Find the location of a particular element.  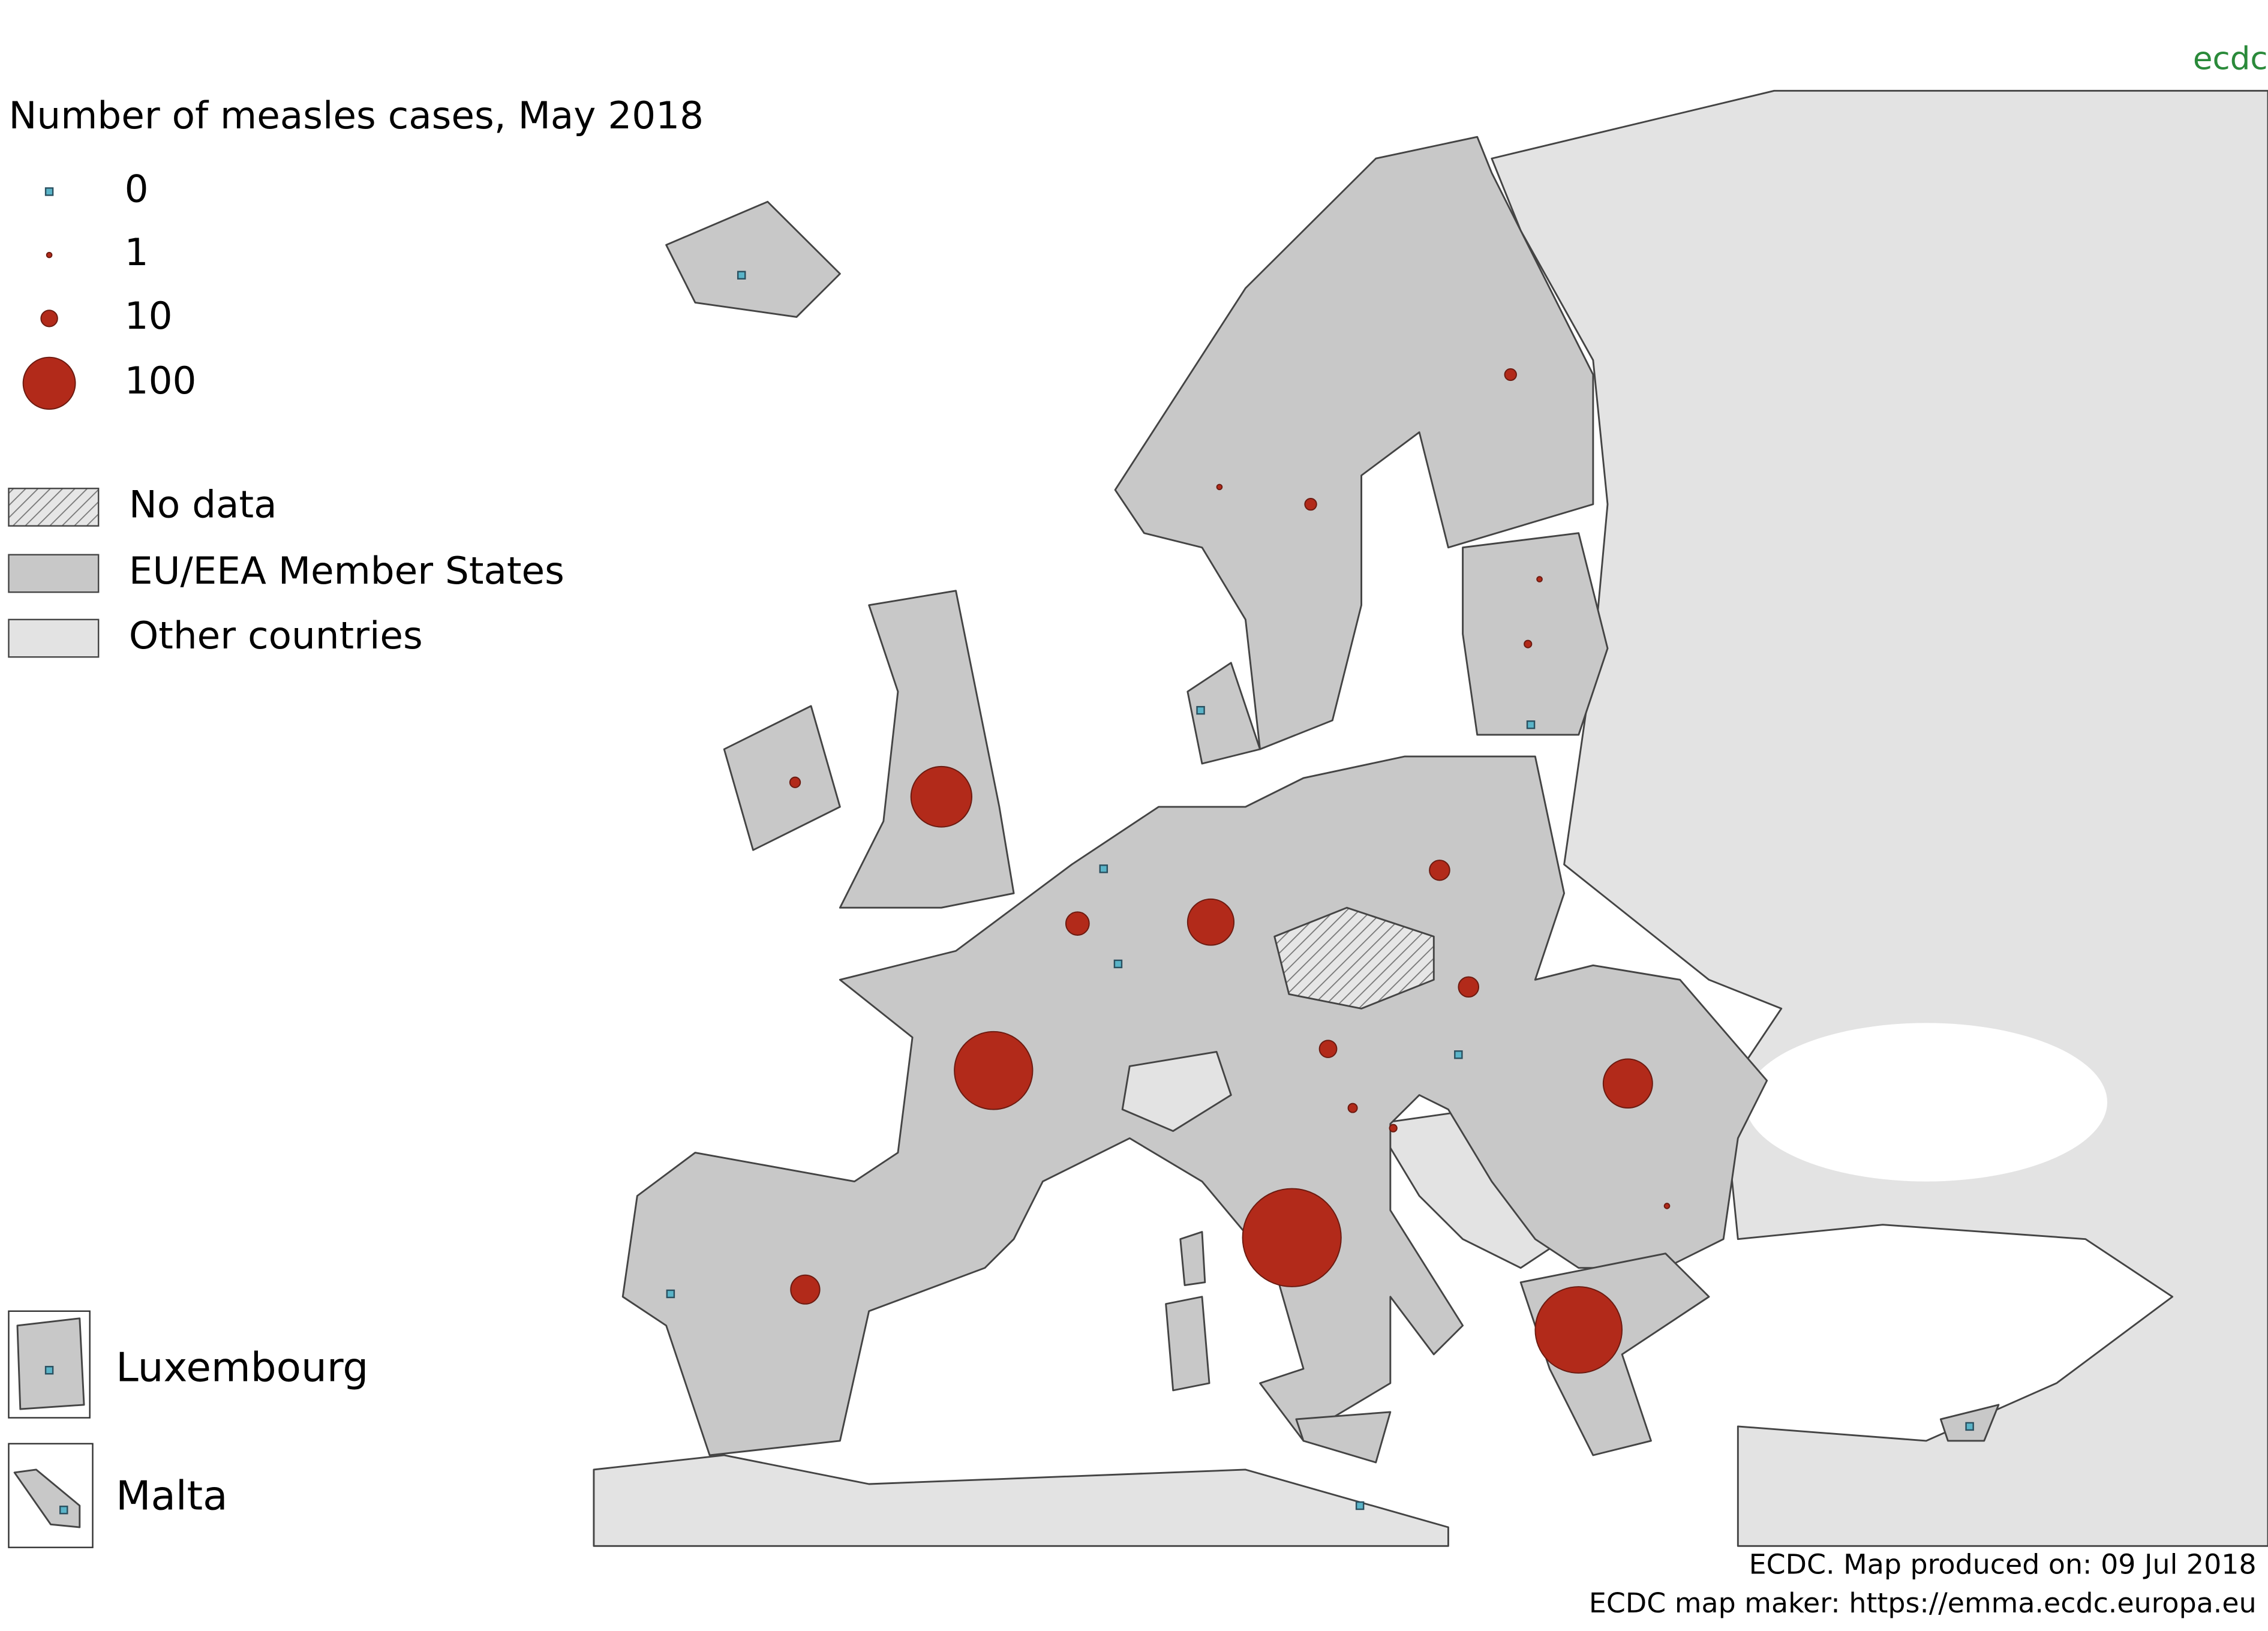

logo: ecdc is located at coordinates (2230, 59).